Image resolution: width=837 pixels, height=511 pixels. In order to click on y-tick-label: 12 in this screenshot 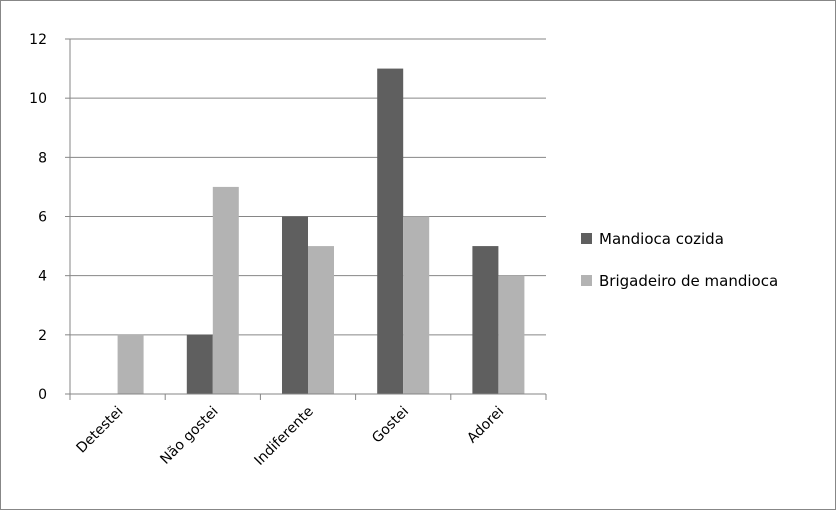, I will do `click(38, 40)`.